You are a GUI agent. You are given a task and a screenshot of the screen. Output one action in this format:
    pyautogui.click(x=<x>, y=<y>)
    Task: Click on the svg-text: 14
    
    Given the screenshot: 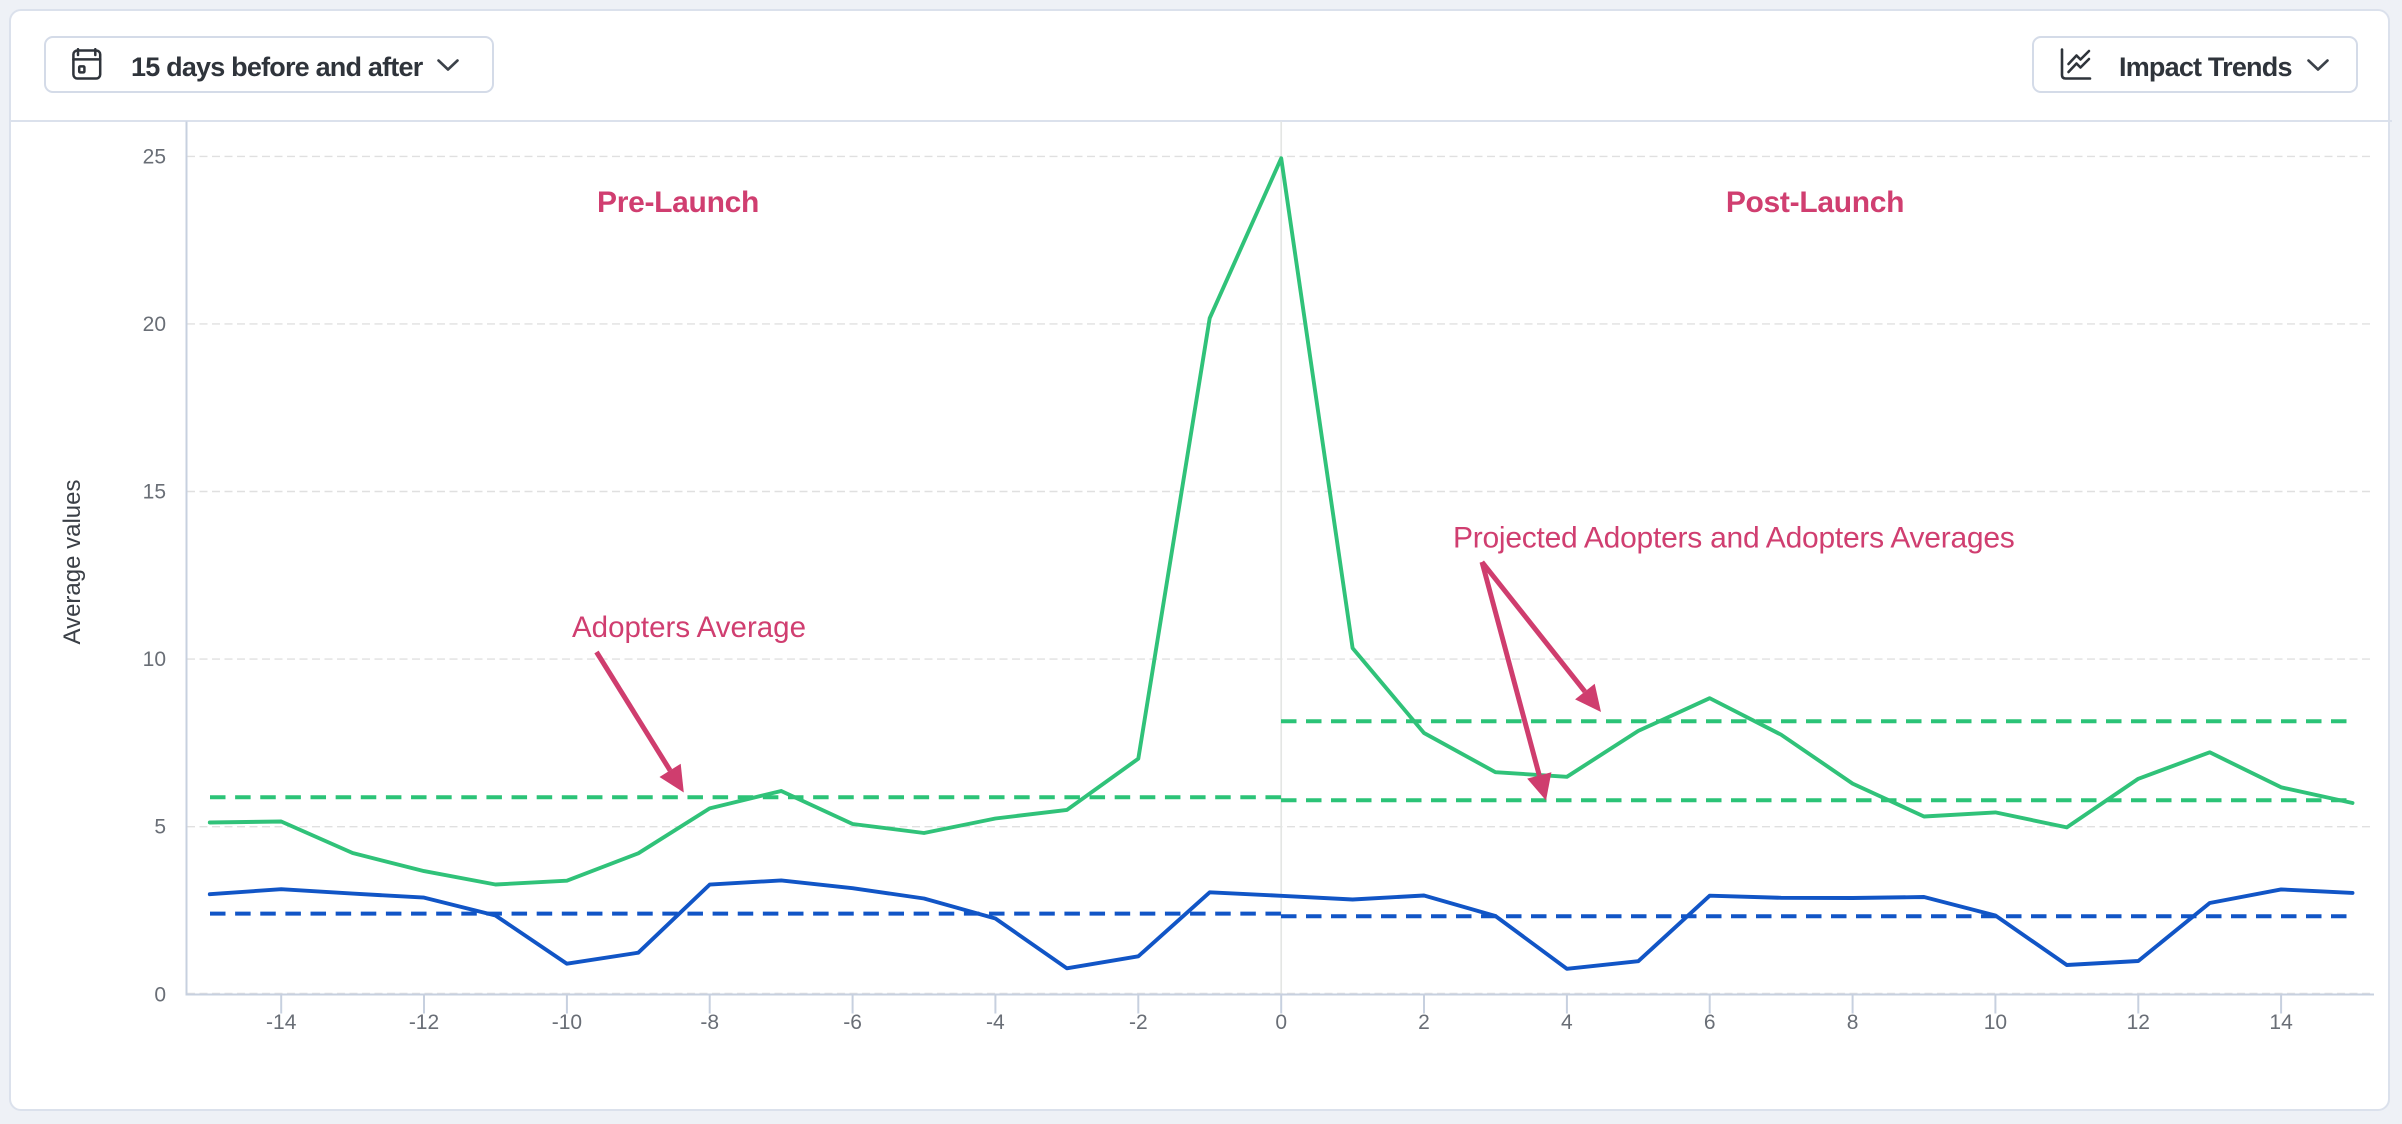 What is the action you would take?
    pyautogui.click(x=2281, y=1022)
    